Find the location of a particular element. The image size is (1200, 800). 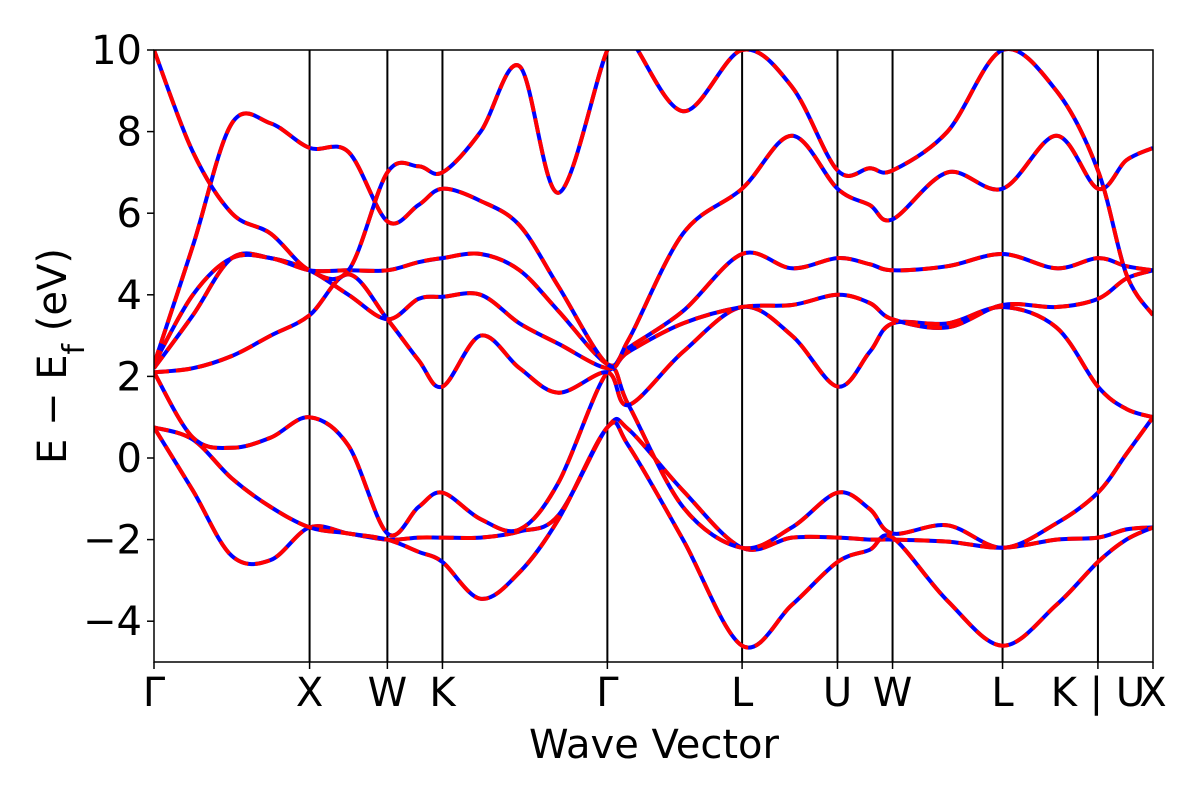

y-tick-label: −4 is located at coordinates (112, 622).